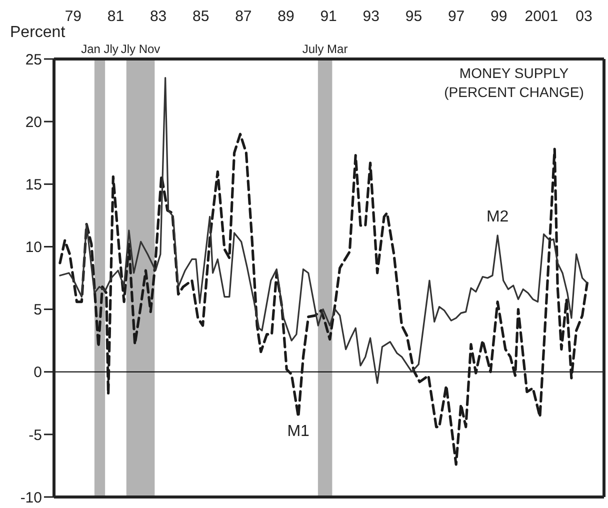 This screenshot has height=508, width=608. Describe the element at coordinates (73, 16) in the screenshot. I see `x-tick-label: 79` at that location.